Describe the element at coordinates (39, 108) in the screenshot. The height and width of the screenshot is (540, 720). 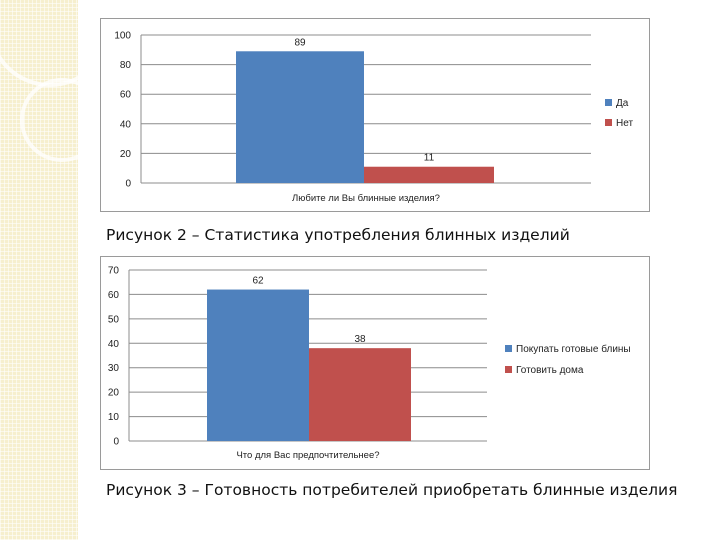
I see `decorative-circles` at that location.